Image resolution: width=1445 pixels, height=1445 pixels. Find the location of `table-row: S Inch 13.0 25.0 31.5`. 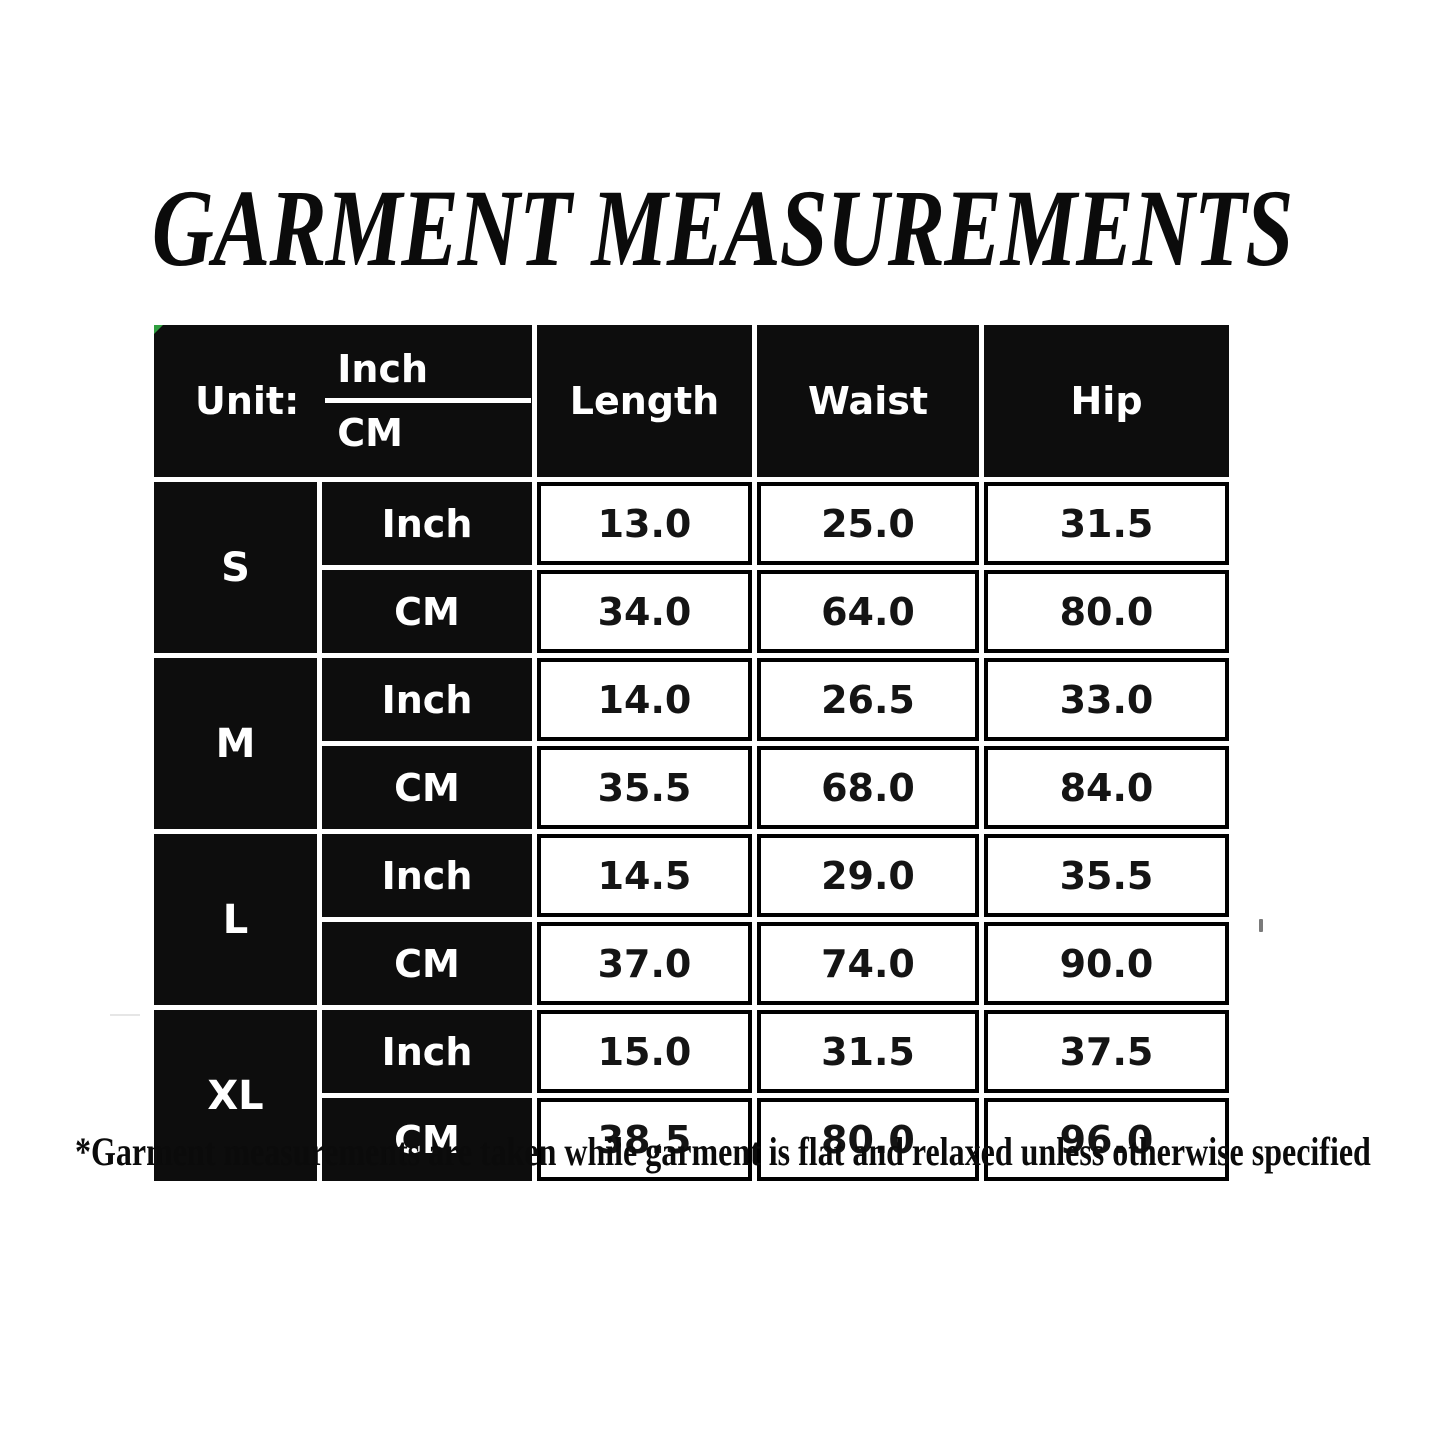

table-row: S Inch 13.0 25.0 31.5 is located at coordinates (691, 567).